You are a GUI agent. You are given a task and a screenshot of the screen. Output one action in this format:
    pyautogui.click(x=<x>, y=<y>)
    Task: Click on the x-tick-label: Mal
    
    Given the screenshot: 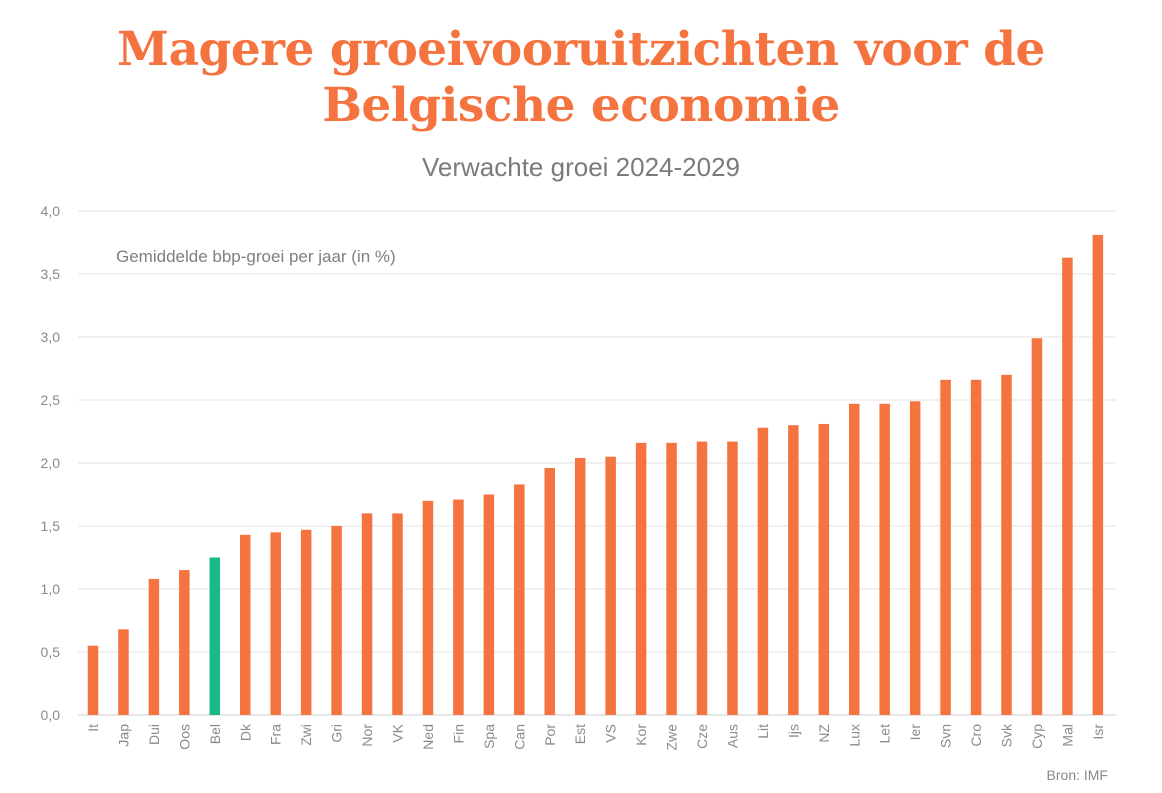 What is the action you would take?
    pyautogui.click(x=1067, y=735)
    